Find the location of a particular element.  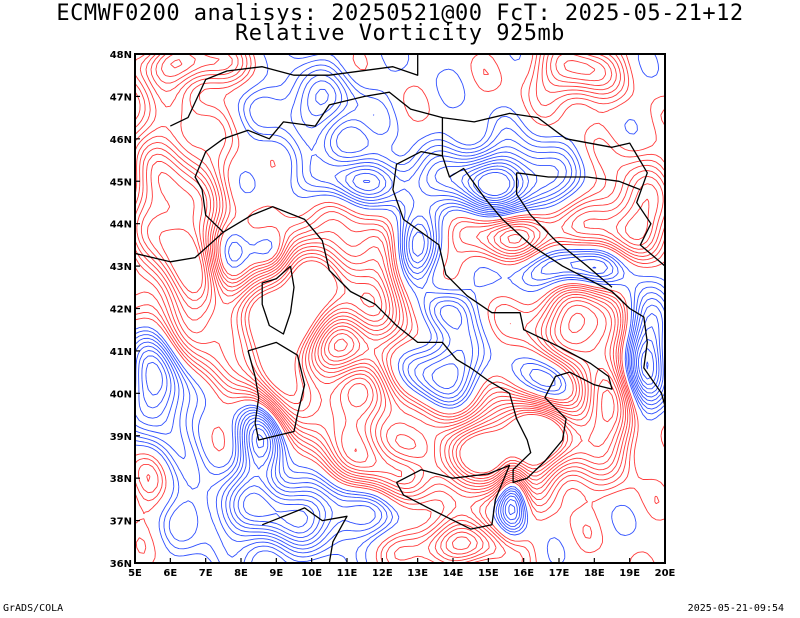

lon-tick-label: 19E is located at coordinates (629, 573).